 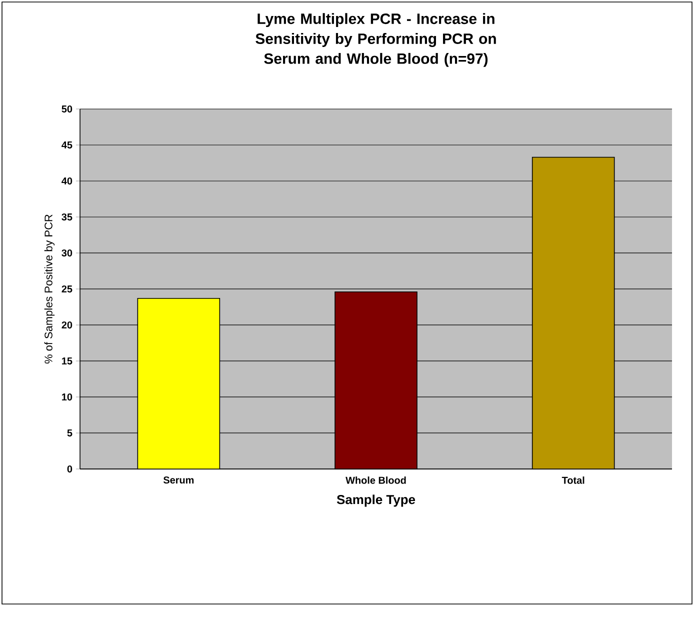 What do you see at coordinates (67, 361) in the screenshot?
I see `y-tick-label: 15` at bounding box center [67, 361].